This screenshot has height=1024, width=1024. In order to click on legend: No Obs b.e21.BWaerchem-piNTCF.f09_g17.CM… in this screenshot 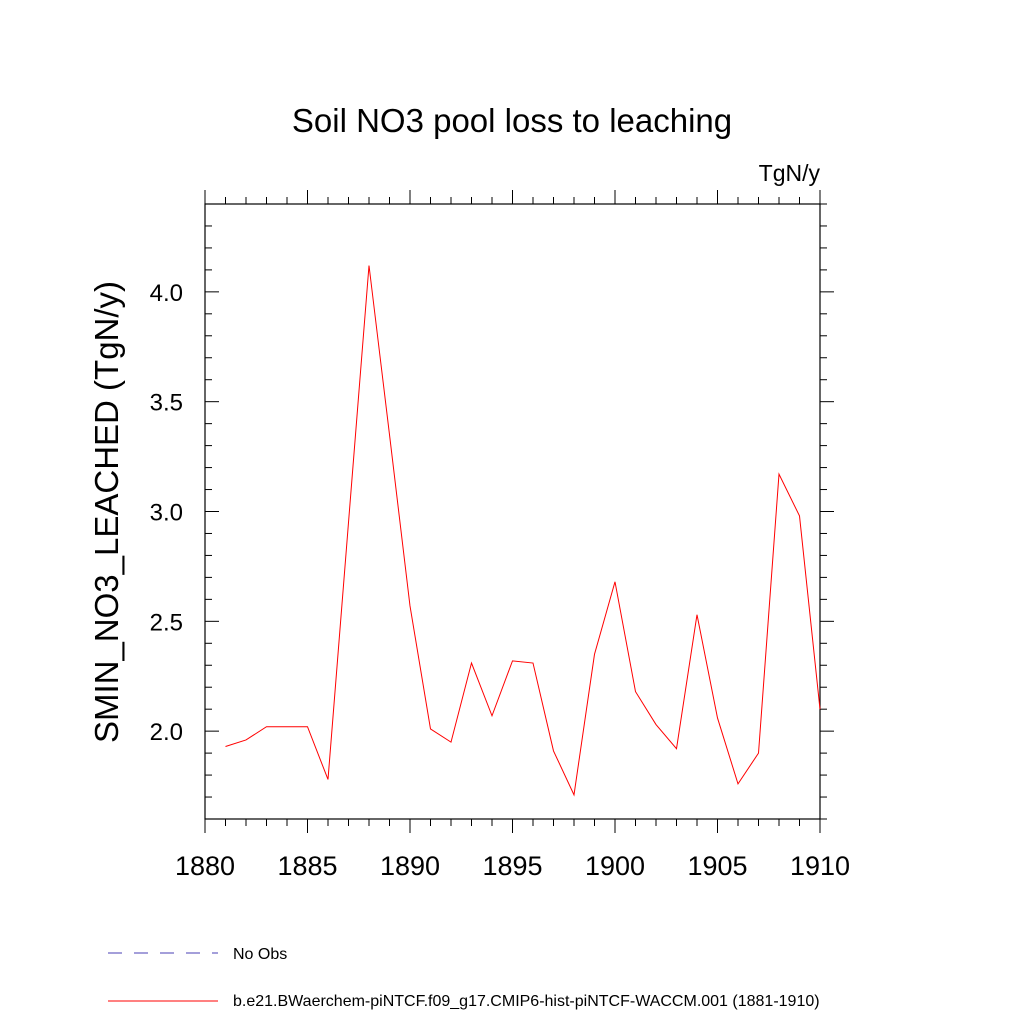, I will do `click(464, 978)`.